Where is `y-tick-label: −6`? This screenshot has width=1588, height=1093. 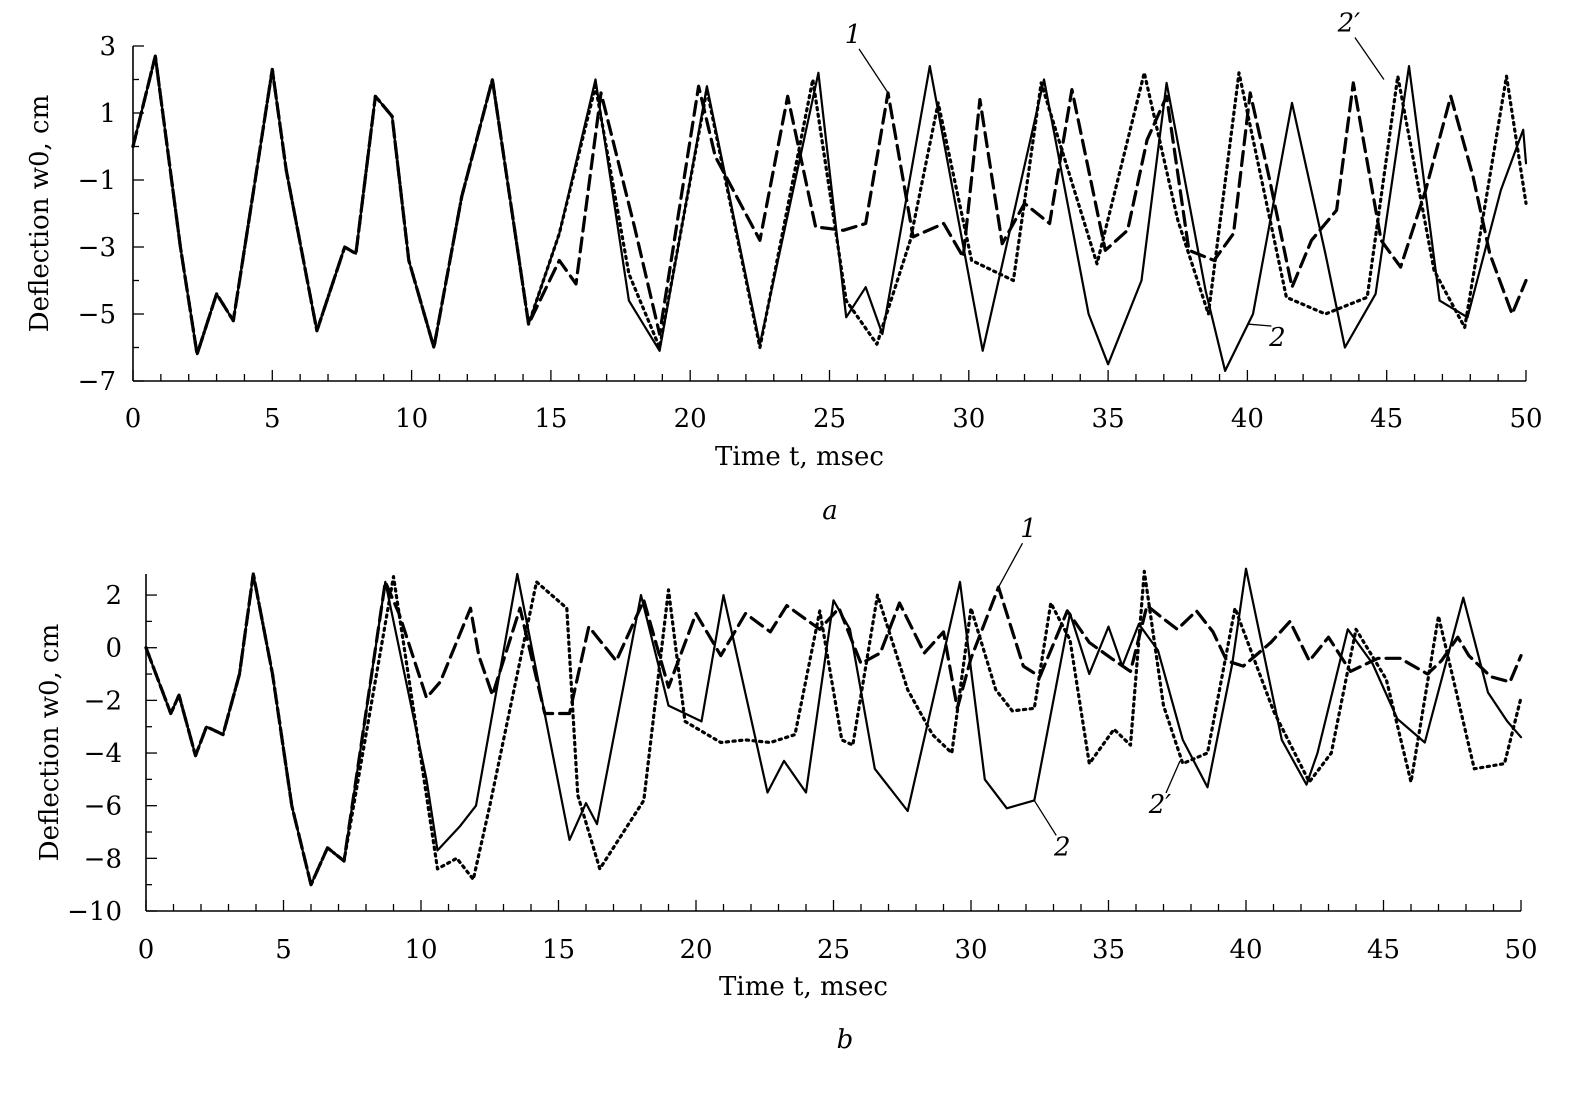
y-tick-label: −6 is located at coordinates (103, 807).